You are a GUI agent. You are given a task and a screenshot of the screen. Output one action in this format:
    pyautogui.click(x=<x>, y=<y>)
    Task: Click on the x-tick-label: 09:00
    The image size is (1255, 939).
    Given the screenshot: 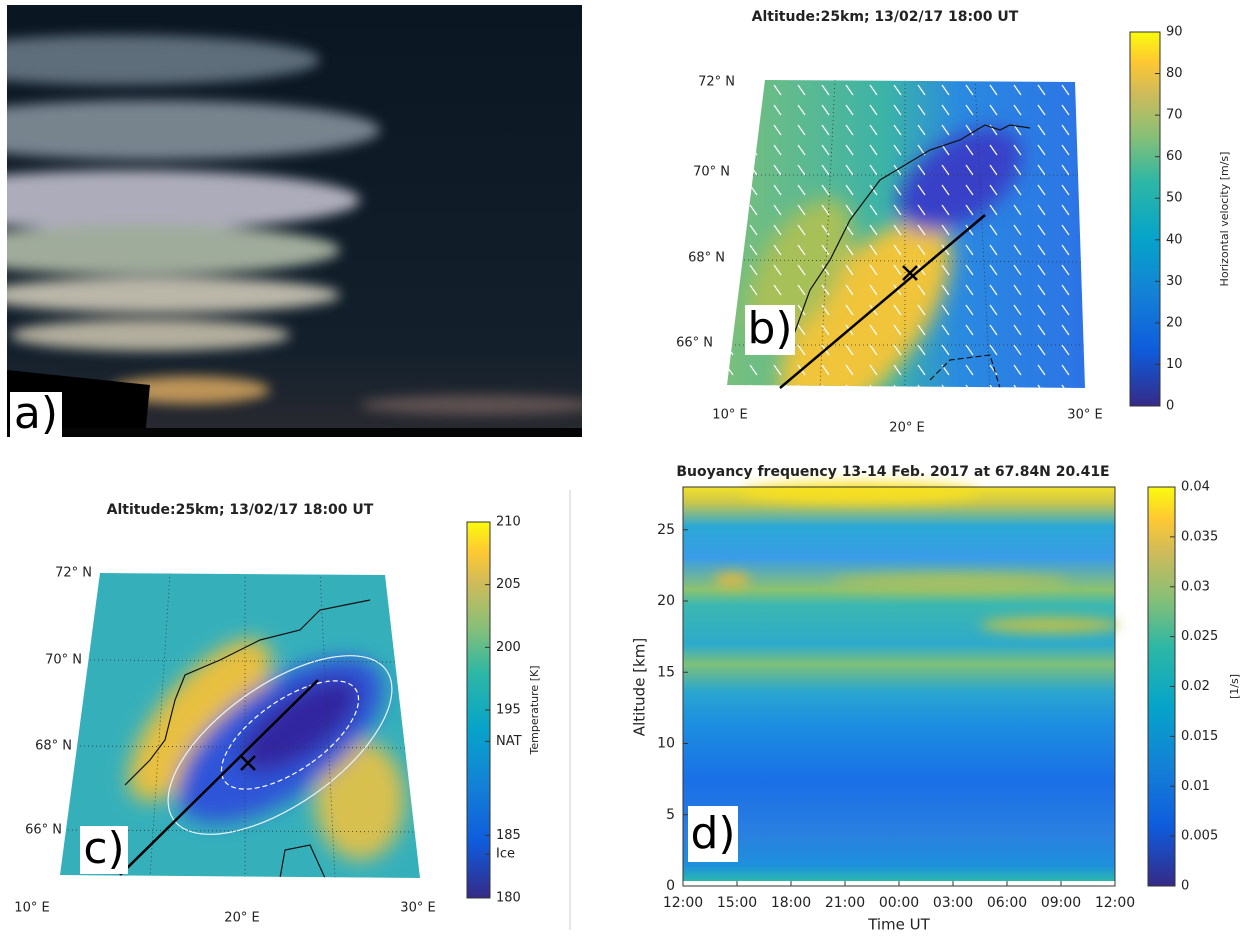 What is the action you would take?
    pyautogui.click(x=1061, y=903)
    